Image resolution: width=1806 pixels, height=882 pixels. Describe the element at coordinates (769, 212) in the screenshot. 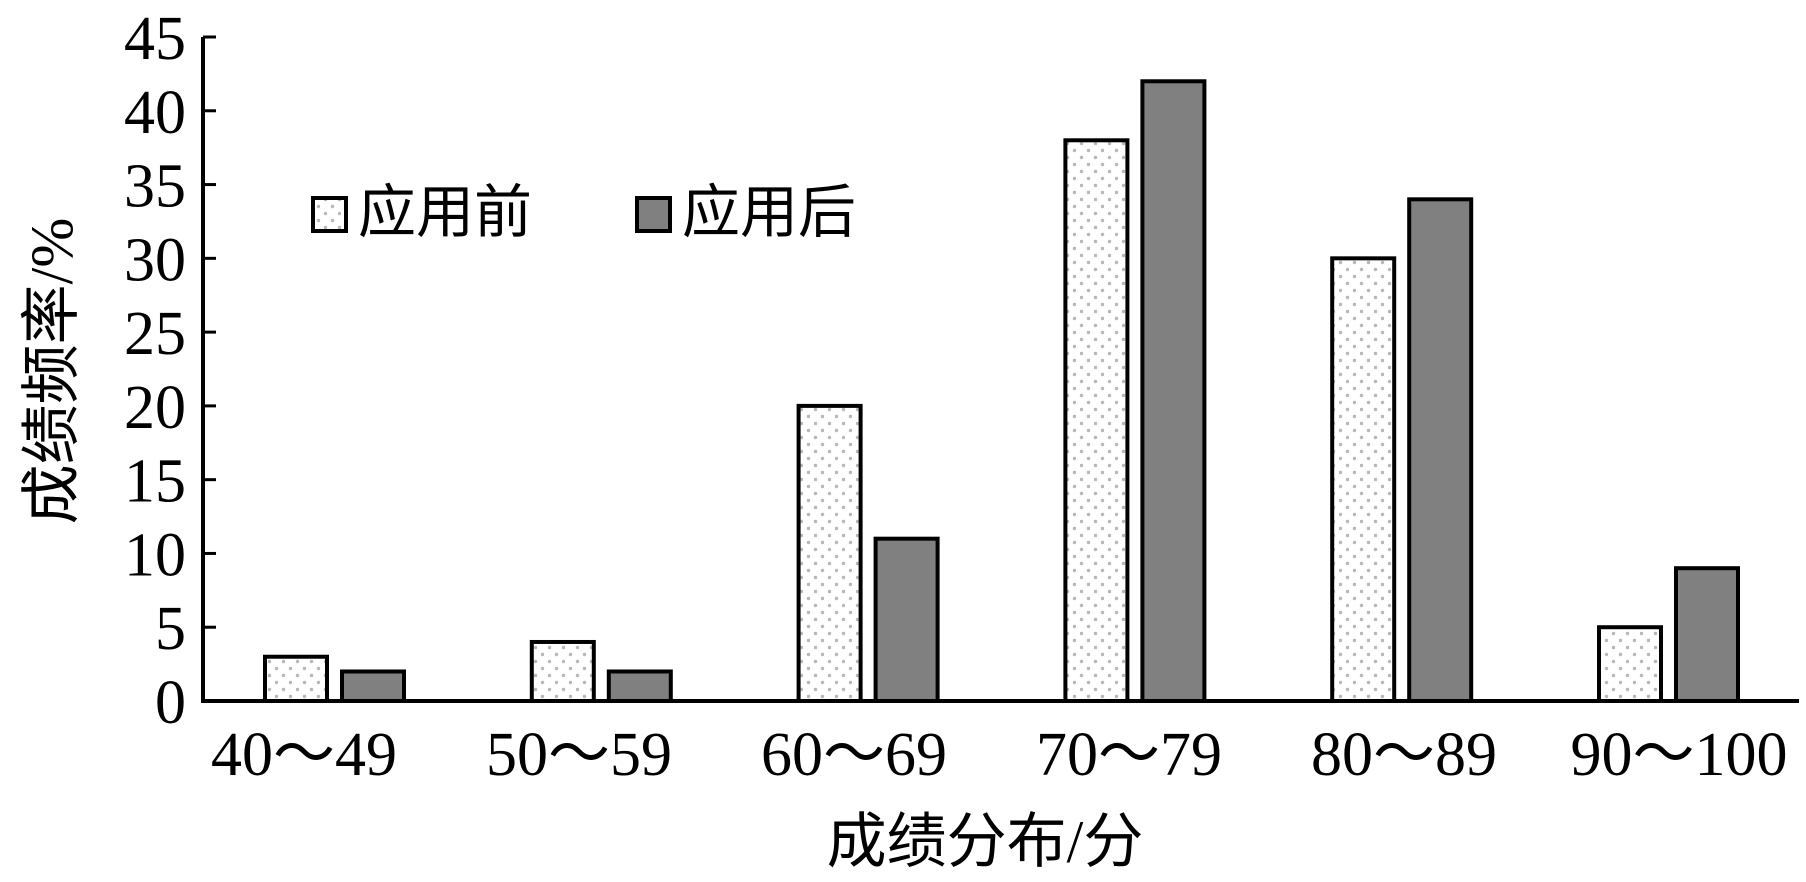

I see `legend-label-after: 应用后` at that location.